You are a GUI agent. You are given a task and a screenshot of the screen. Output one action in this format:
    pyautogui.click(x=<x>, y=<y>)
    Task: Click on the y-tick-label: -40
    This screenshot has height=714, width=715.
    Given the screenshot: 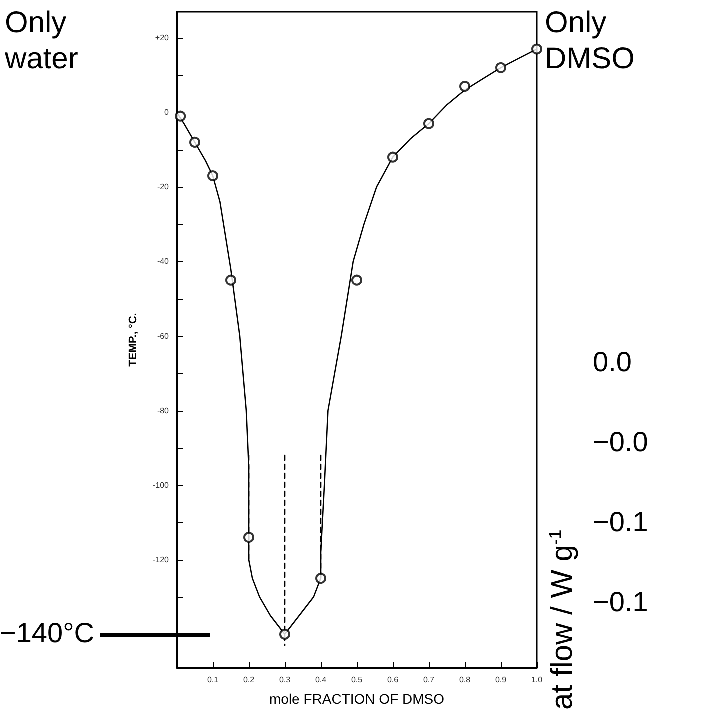 What is the action you would take?
    pyautogui.click(x=163, y=261)
    